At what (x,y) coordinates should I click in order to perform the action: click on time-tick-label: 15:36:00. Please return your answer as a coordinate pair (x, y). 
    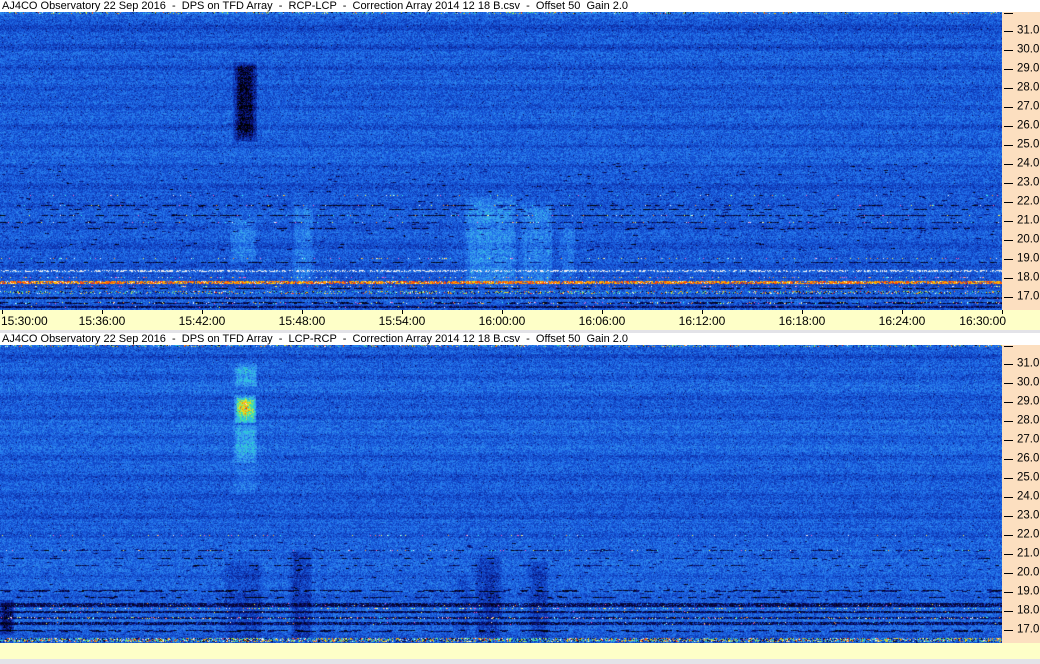
    Looking at the image, I should click on (102, 321).